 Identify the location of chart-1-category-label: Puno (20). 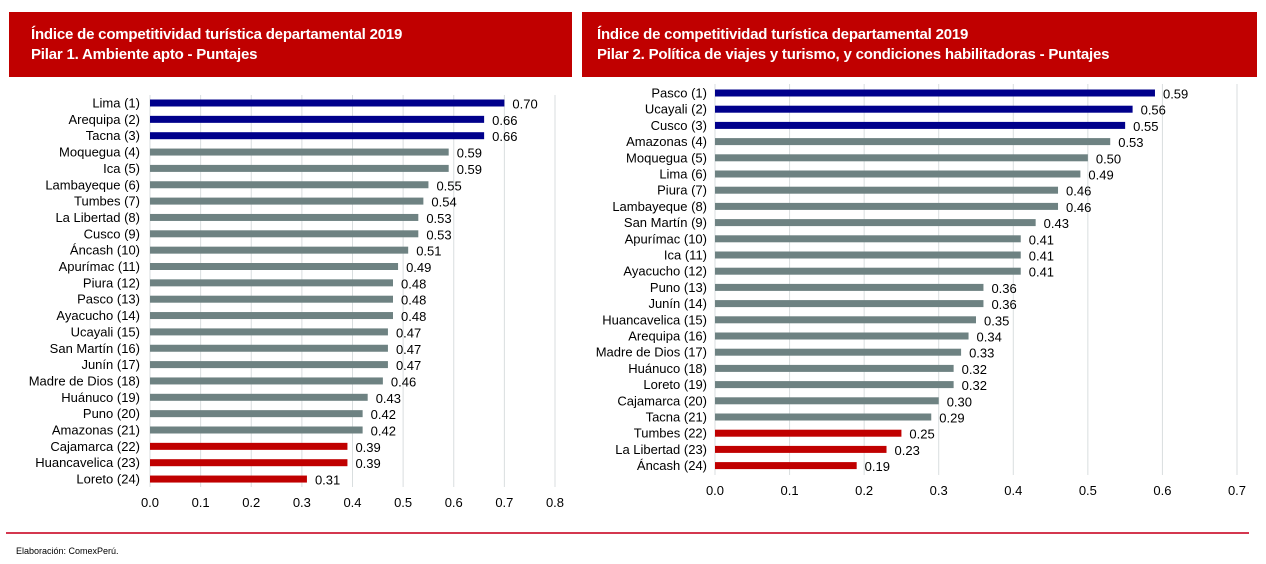
(111, 413).